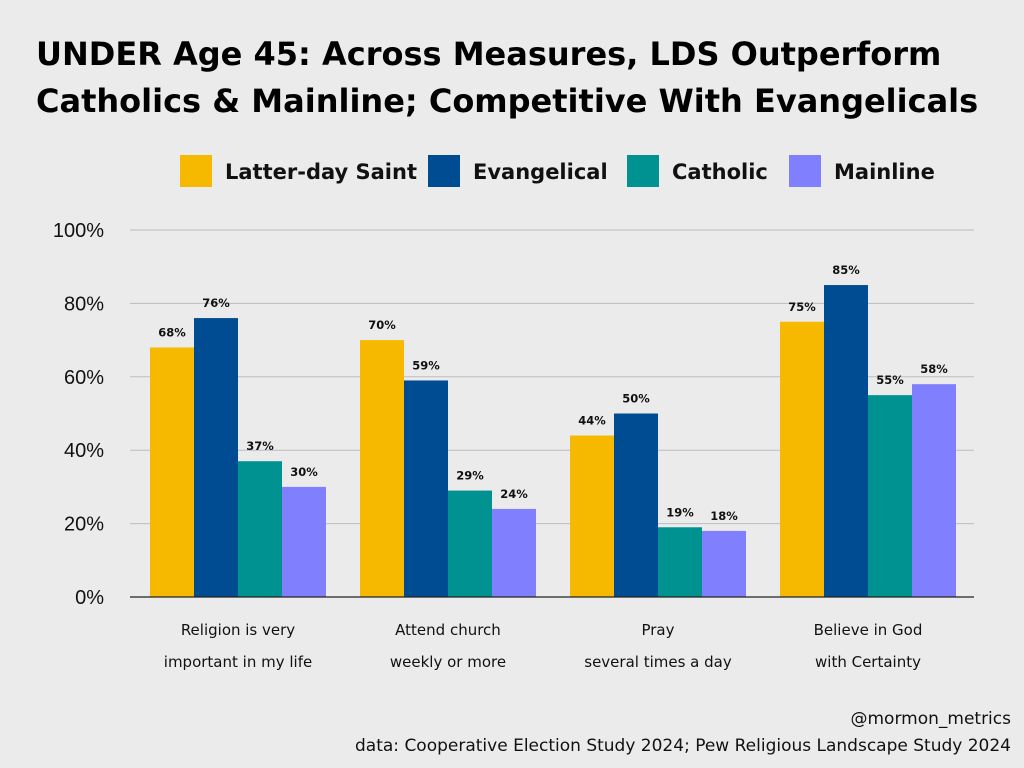 This screenshot has height=768, width=1024. What do you see at coordinates (382, 325) in the screenshot?
I see `data-label: 70%` at bounding box center [382, 325].